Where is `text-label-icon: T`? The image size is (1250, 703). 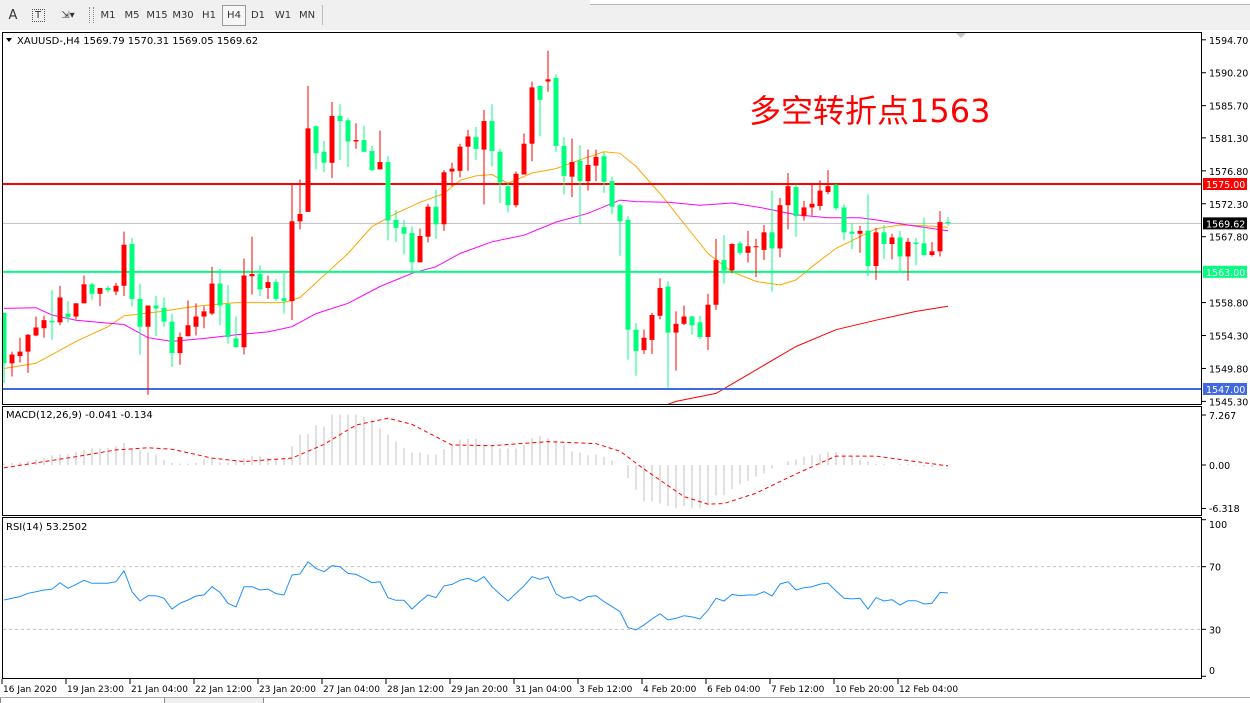
text-label-icon: T is located at coordinates (38, 15).